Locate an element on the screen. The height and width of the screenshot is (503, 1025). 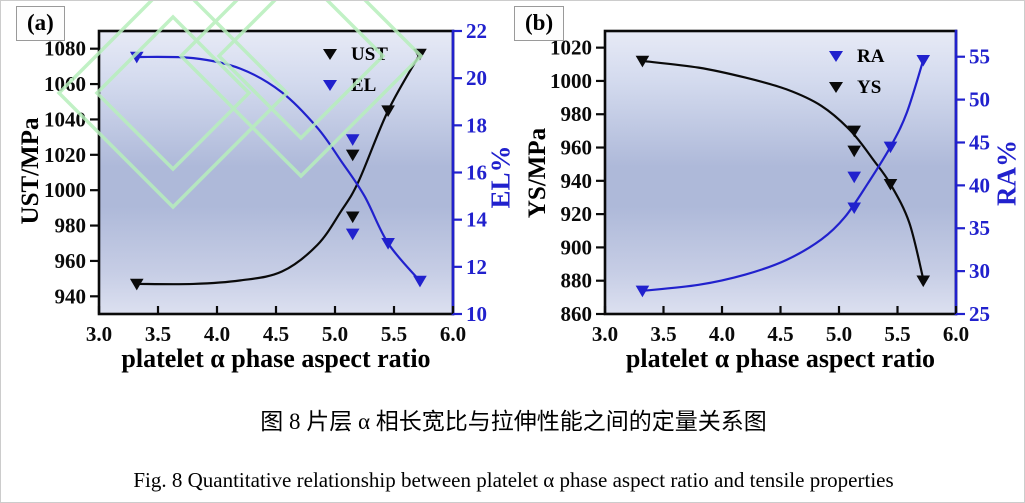
tick-label: 860 is located at coordinates (577, 314).